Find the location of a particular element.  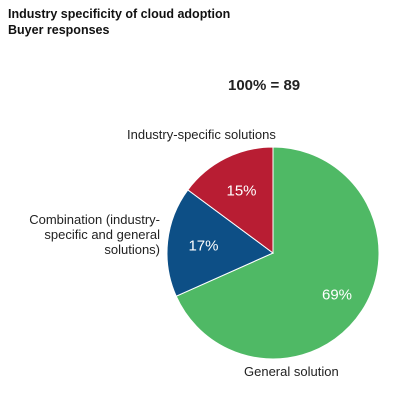

value-label-combination: 17% is located at coordinates (203, 245).